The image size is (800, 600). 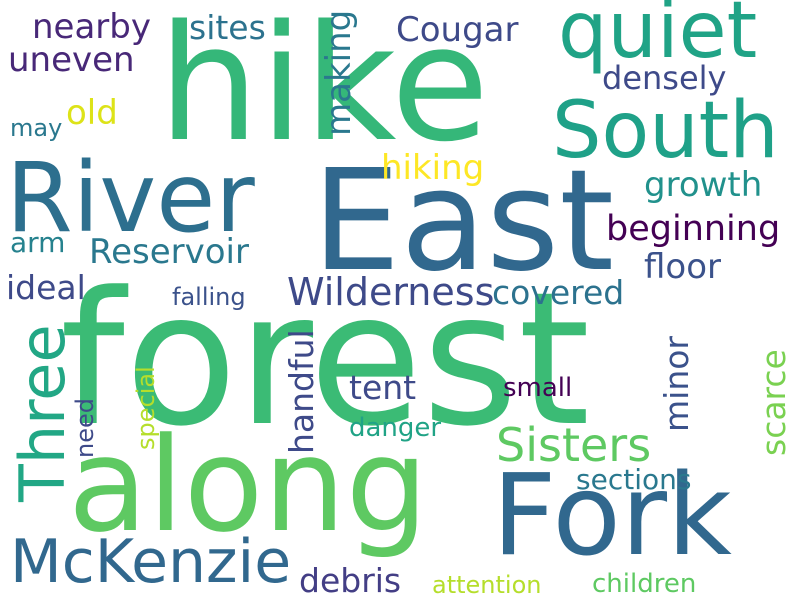 What do you see at coordinates (612, 516) in the screenshot?
I see `word-fork: Fork` at bounding box center [612, 516].